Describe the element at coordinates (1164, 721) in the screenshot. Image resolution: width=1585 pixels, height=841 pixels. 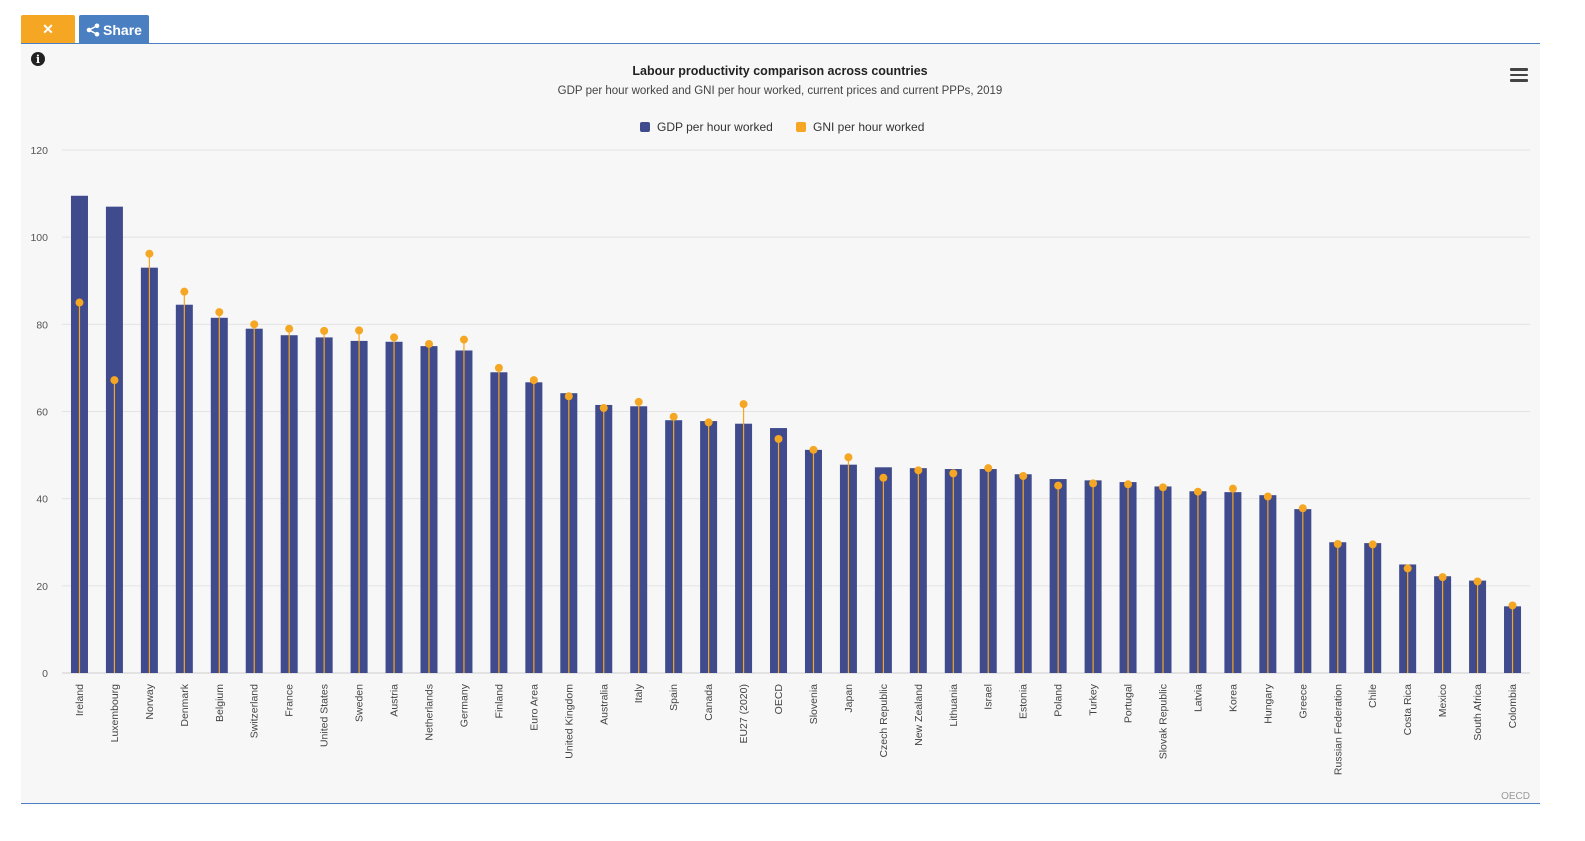
I see `x-tick-label: Slovak Republic` at that location.